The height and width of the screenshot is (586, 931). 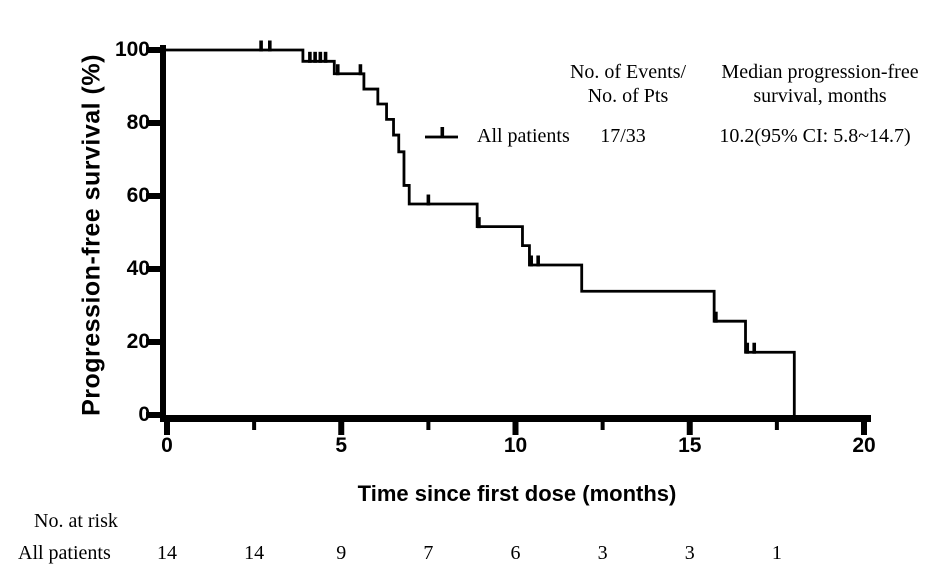 What do you see at coordinates (523, 136) in the screenshot?
I see `legend-series-label: All patients` at bounding box center [523, 136].